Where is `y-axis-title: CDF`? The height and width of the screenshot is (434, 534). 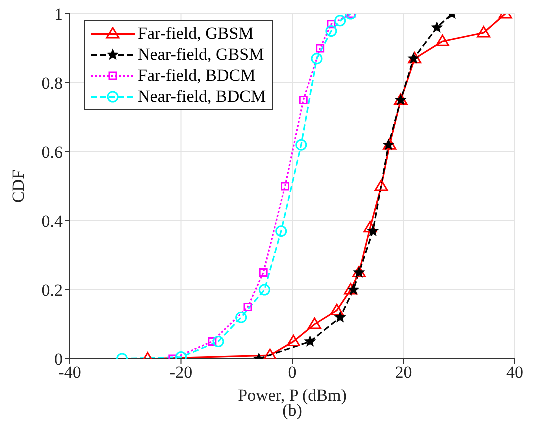
y-axis-title: CDF is located at coordinates (18, 187).